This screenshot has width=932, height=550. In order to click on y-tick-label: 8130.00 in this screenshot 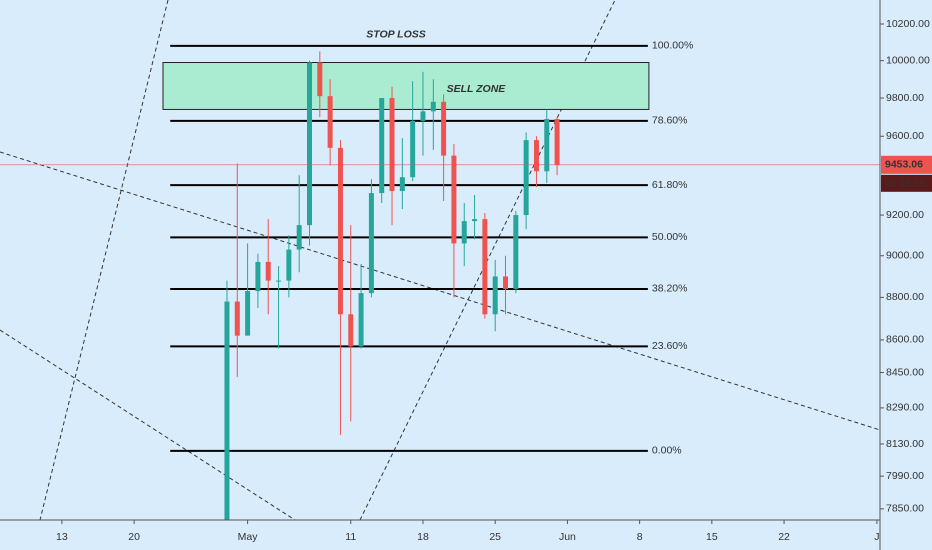, I will do `click(905, 444)`.